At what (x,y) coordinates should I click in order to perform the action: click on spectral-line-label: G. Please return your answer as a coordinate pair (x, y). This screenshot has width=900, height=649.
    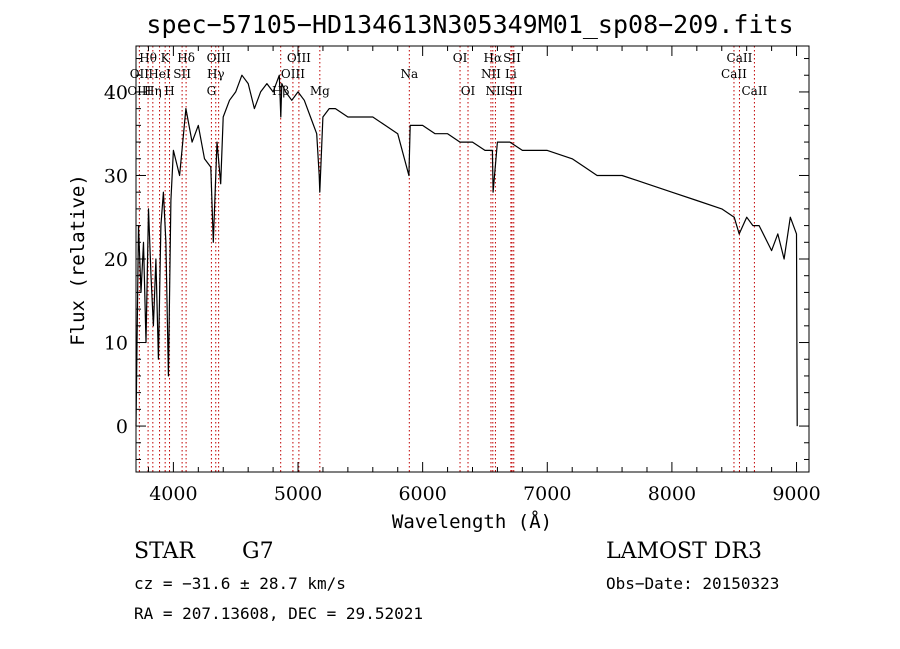
    Looking at the image, I should click on (212, 91).